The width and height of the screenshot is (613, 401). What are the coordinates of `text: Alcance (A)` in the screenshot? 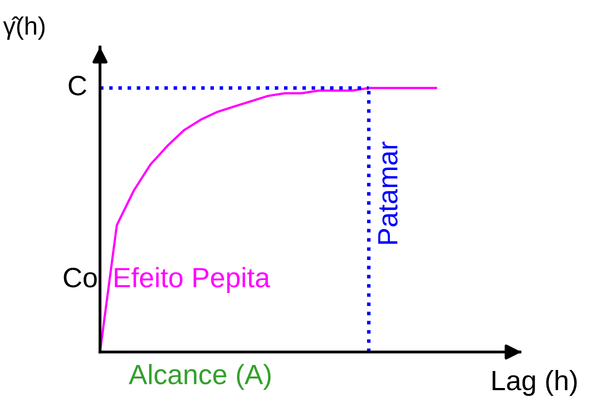 It's located at (199, 377).